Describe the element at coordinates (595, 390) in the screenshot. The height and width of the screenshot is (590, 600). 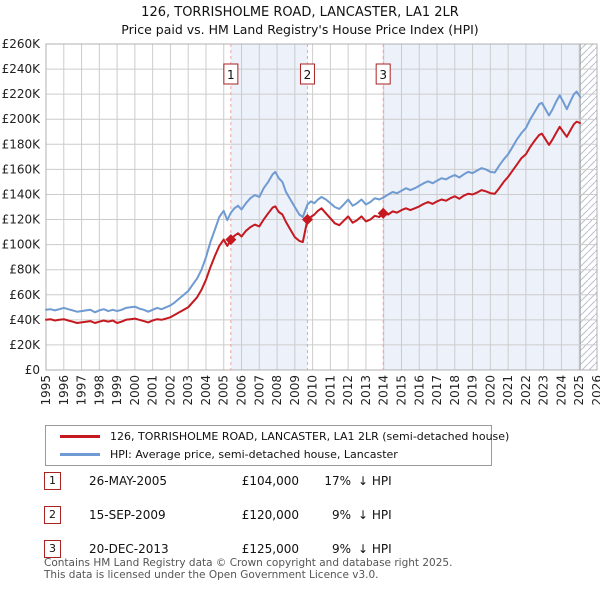
I see `x-axis-tick-label: 2026` at that location.